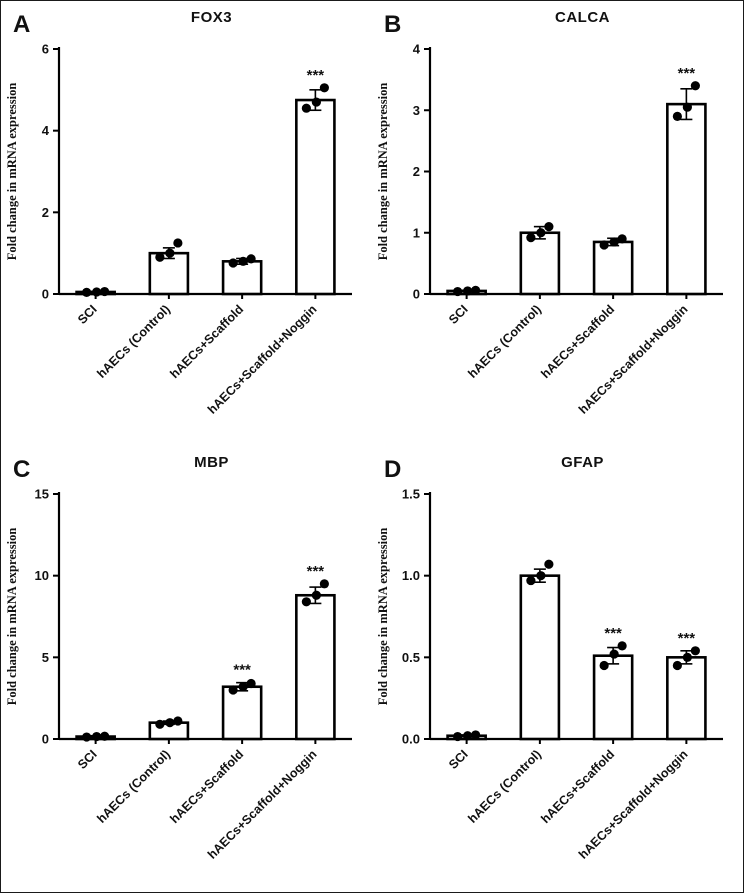 Image resolution: width=744 pixels, height=893 pixels. Describe the element at coordinates (411, 575) in the screenshot. I see `svg-text: 1.0` at that location.